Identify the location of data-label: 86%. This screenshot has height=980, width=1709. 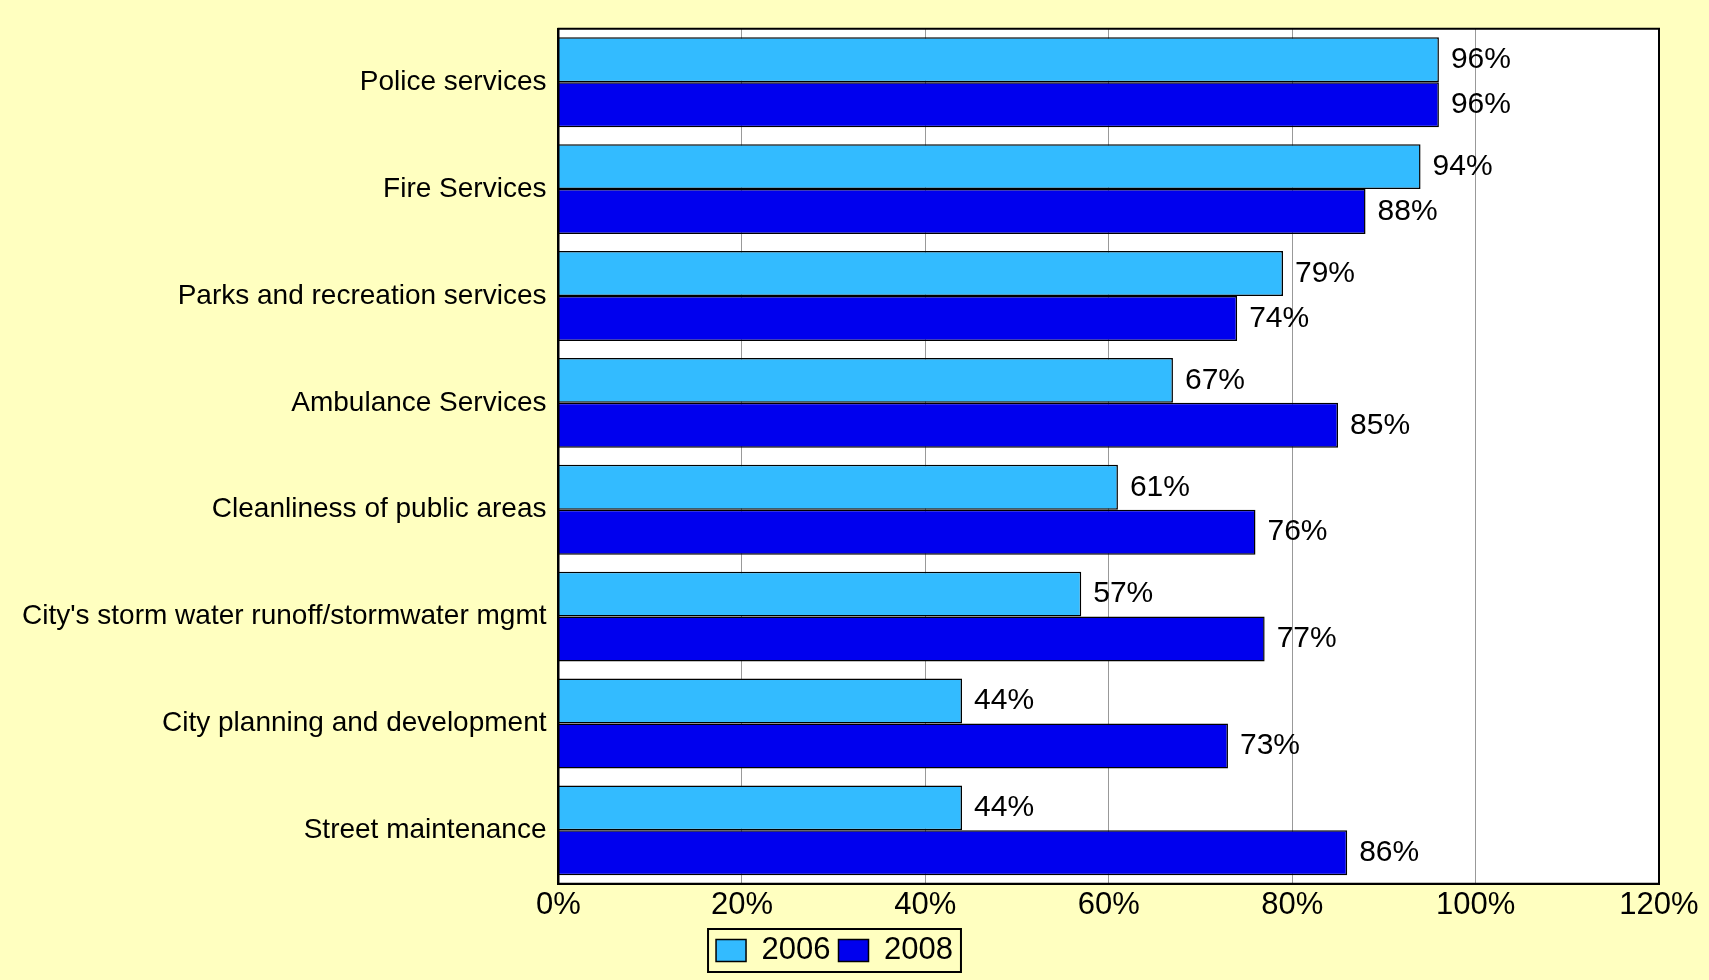
(1389, 851).